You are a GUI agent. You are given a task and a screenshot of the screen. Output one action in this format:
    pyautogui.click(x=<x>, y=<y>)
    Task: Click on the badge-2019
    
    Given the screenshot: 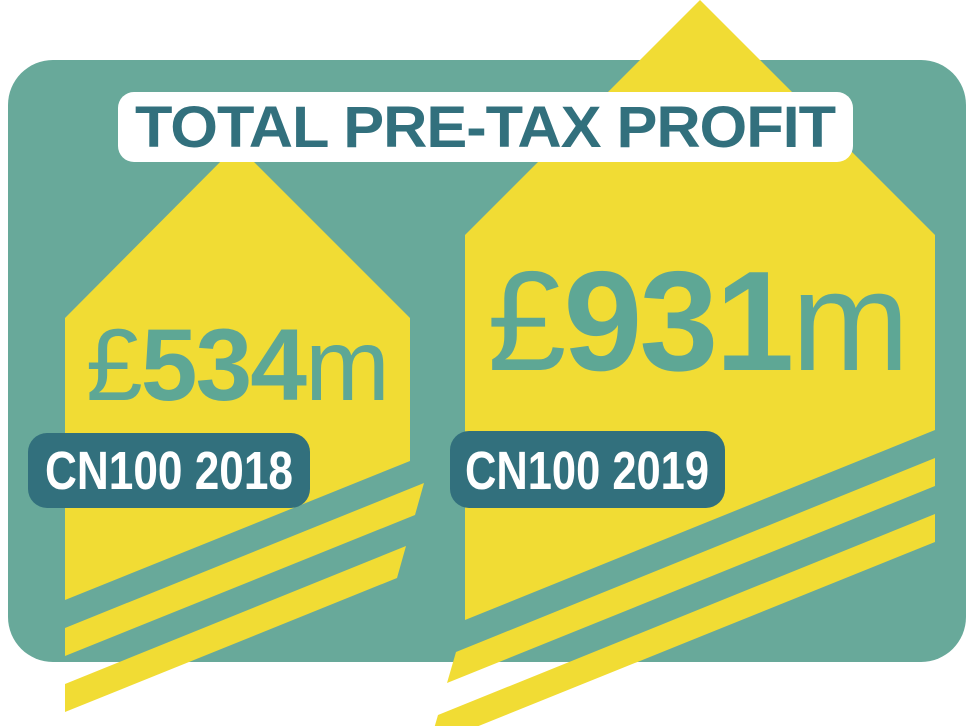 What is the action you would take?
    pyautogui.click(x=587, y=469)
    